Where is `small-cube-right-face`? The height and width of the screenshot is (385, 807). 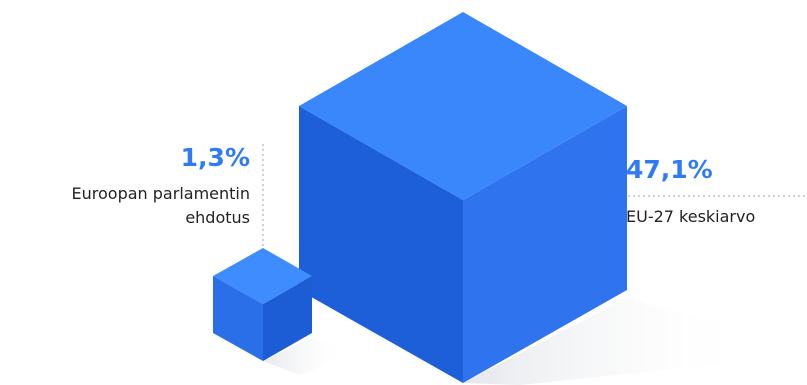 small-cube-right-face is located at coordinates (287, 318).